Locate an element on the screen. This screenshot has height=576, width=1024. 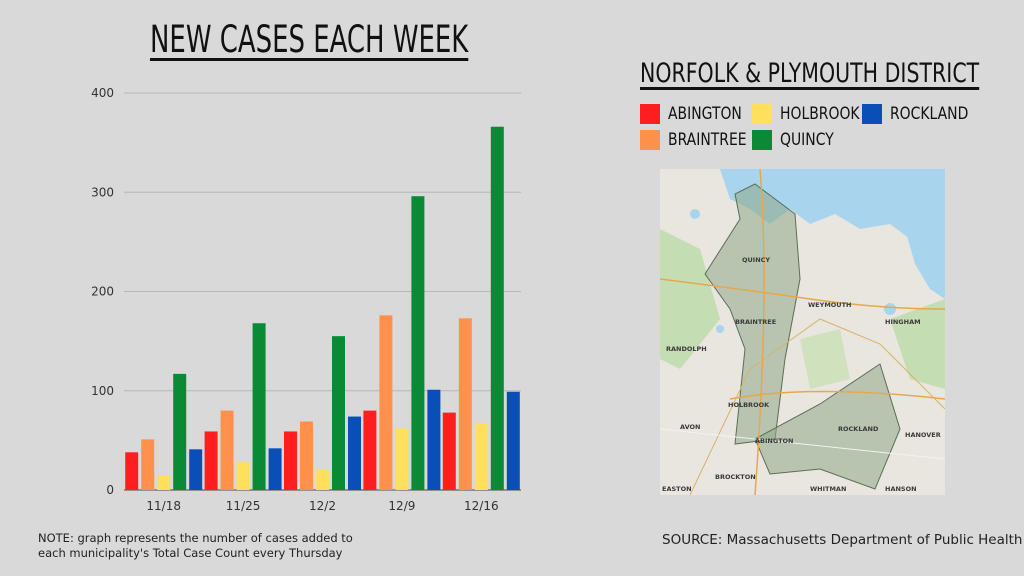
district-title: NORFOLK & PLYMOUTH DISTRICT is located at coordinates (810, 73).